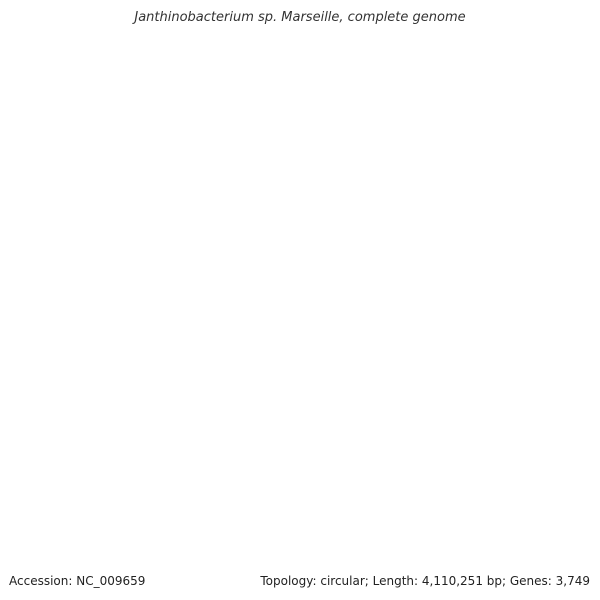 The image size is (600, 600). Describe the element at coordinates (77, 581) in the screenshot. I see `accession-text: Accession: NC_009659` at that location.